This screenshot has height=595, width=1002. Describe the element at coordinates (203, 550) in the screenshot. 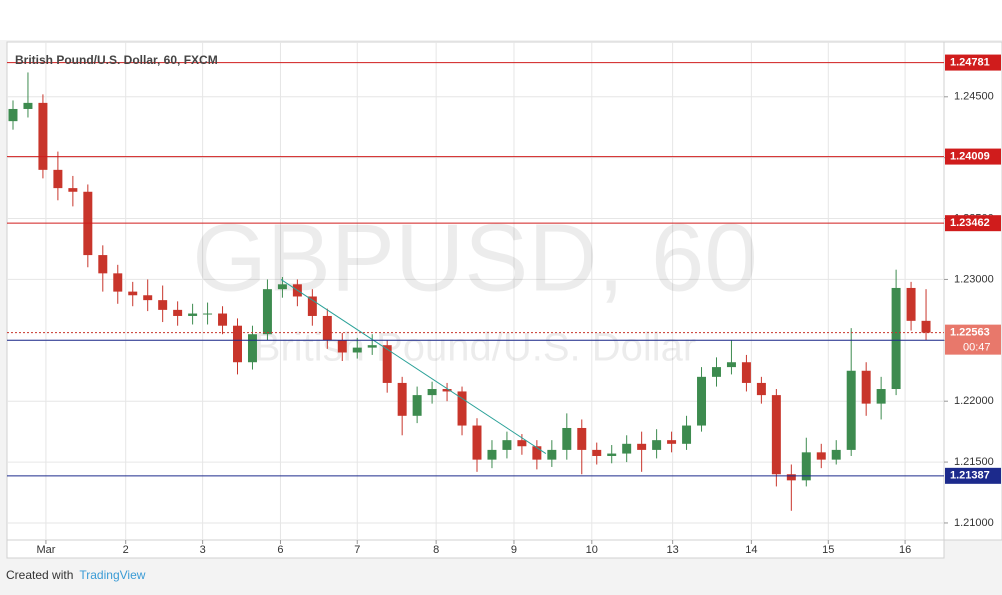

I see `x-tick-label: 3` at that location.